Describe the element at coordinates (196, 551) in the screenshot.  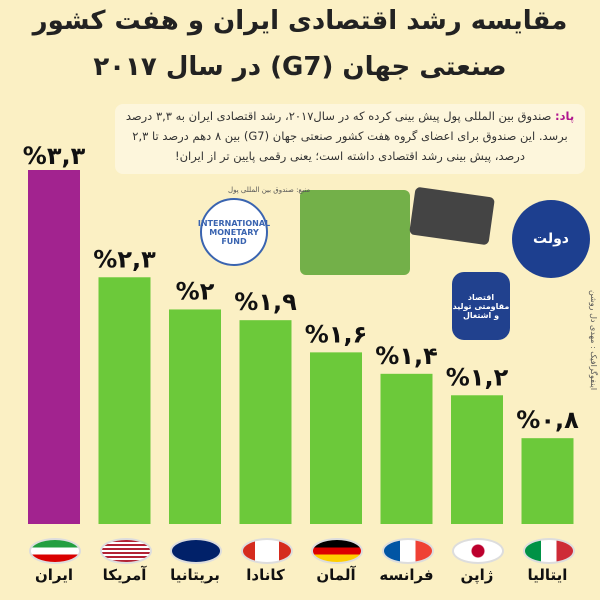
I see `flag-uk-icon` at that location.